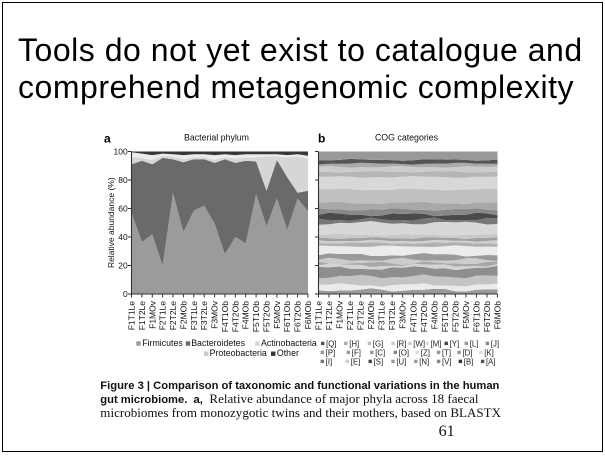  Describe the element at coordinates (121, 152) in the screenshot. I see `svg-text: 100` at that location.